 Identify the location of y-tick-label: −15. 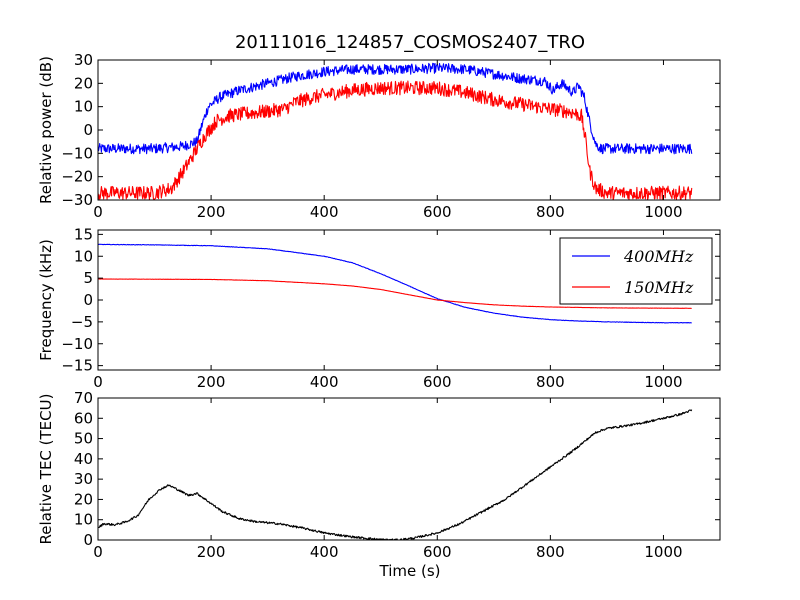
(77, 366).